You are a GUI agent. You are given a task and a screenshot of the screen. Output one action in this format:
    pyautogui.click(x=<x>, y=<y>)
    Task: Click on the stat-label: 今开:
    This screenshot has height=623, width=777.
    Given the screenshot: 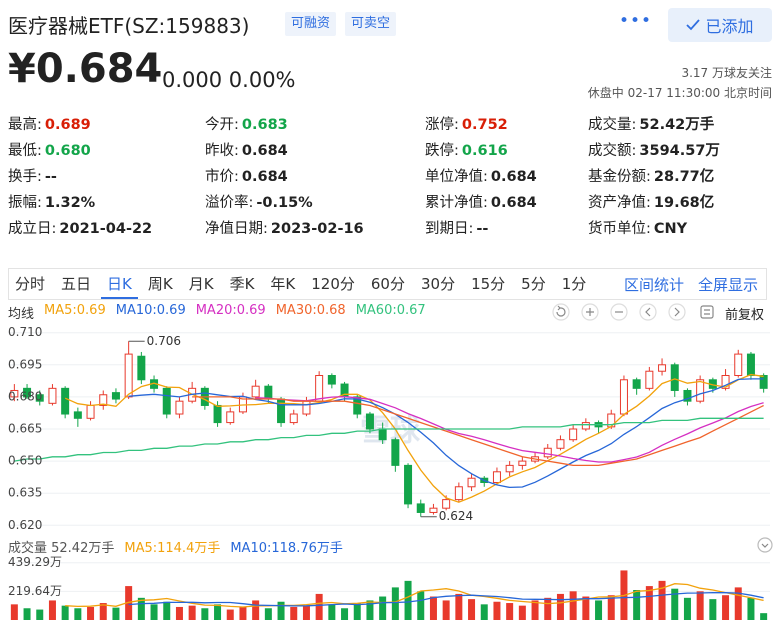 What is the action you would take?
    pyautogui.click(x=222, y=125)
    